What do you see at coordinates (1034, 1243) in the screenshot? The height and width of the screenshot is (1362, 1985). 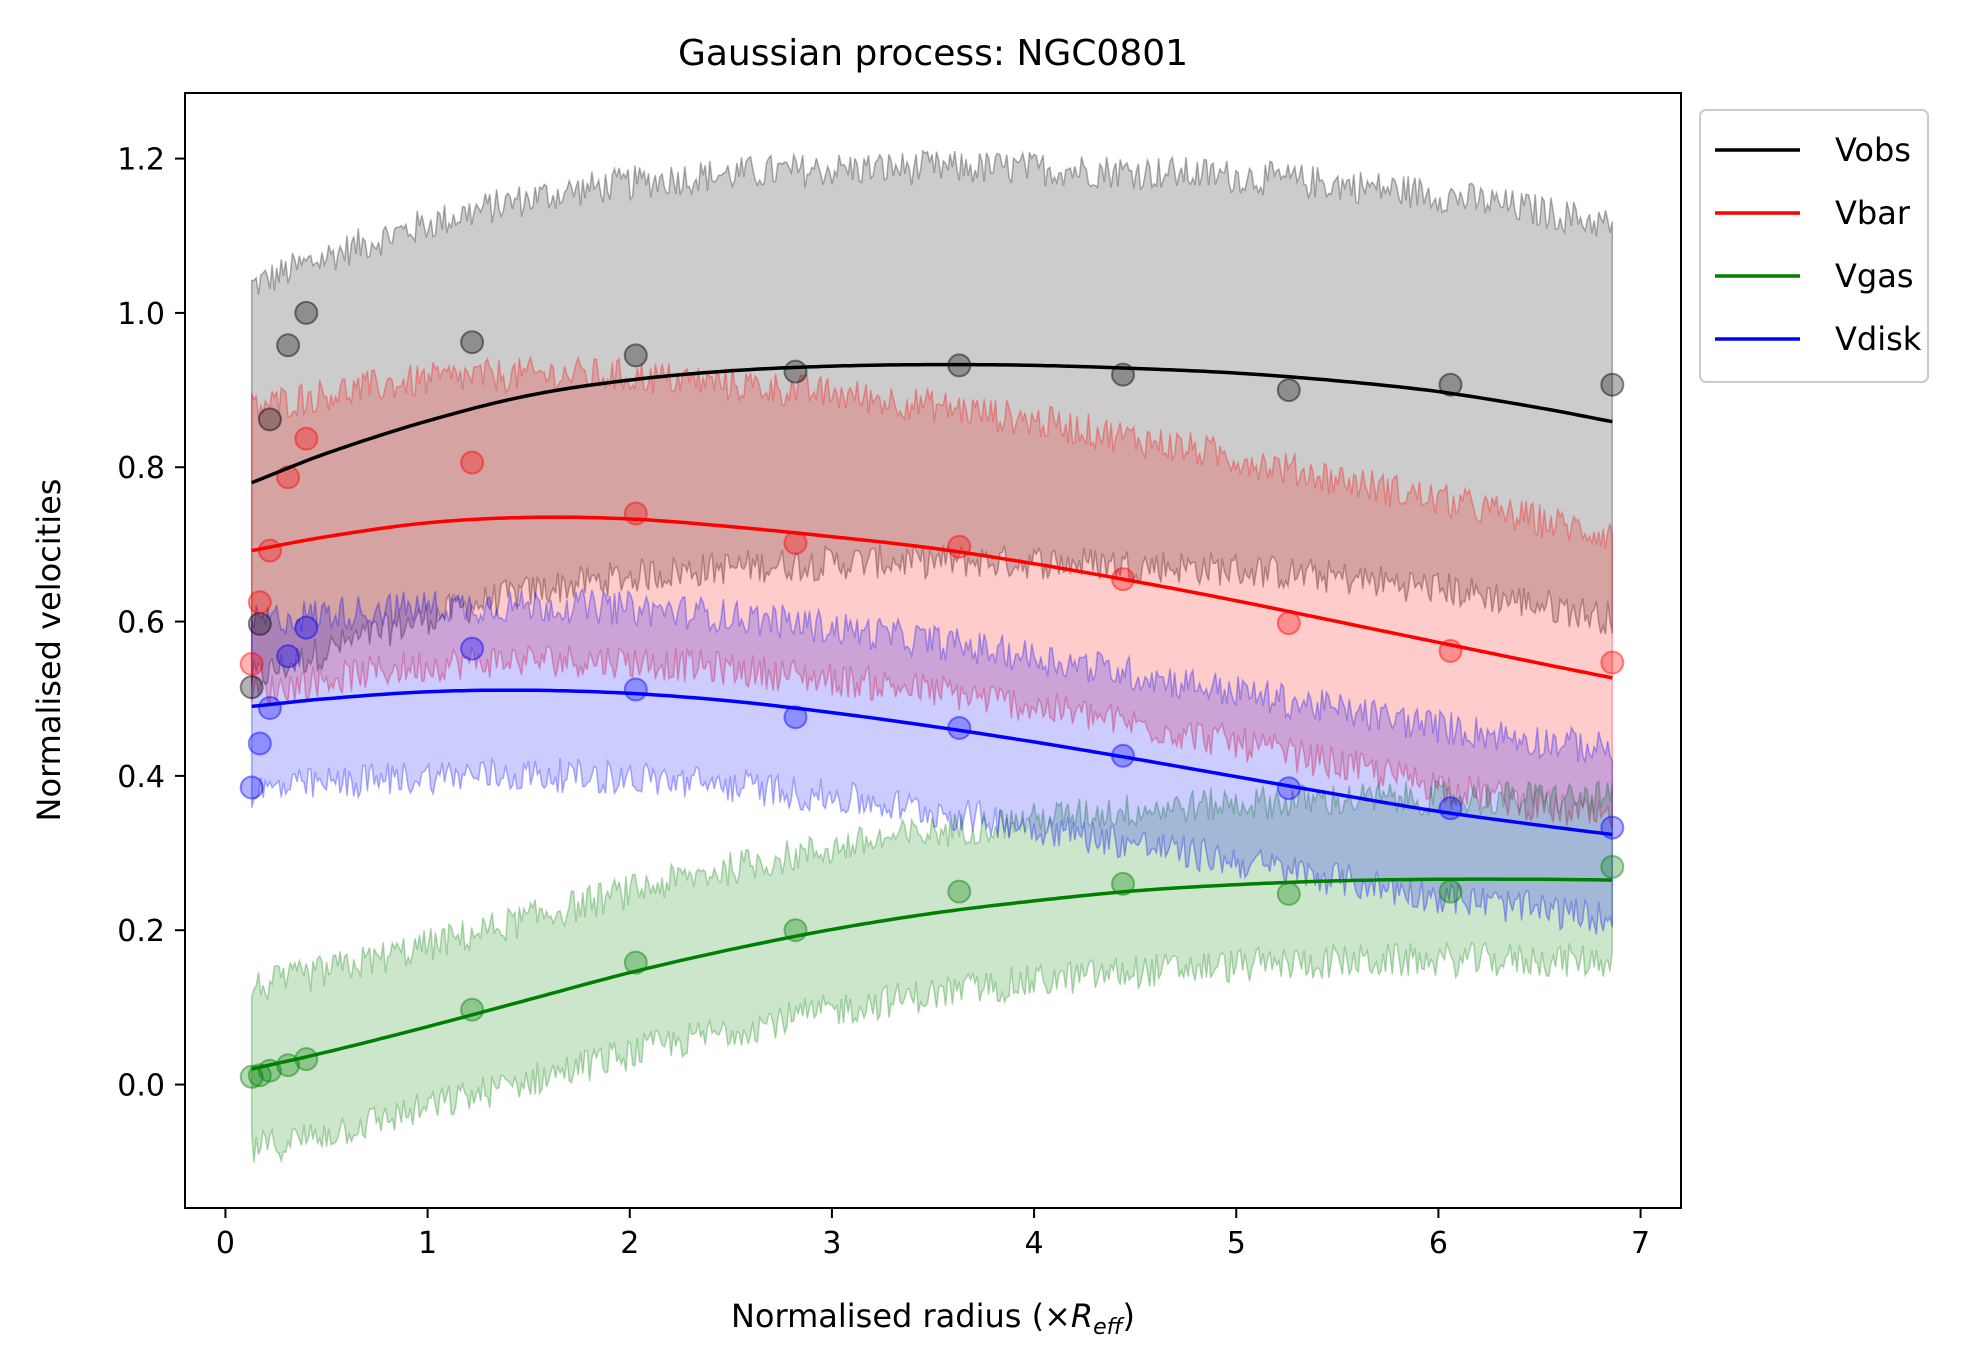 I see `x-tick-label: 4` at bounding box center [1034, 1243].